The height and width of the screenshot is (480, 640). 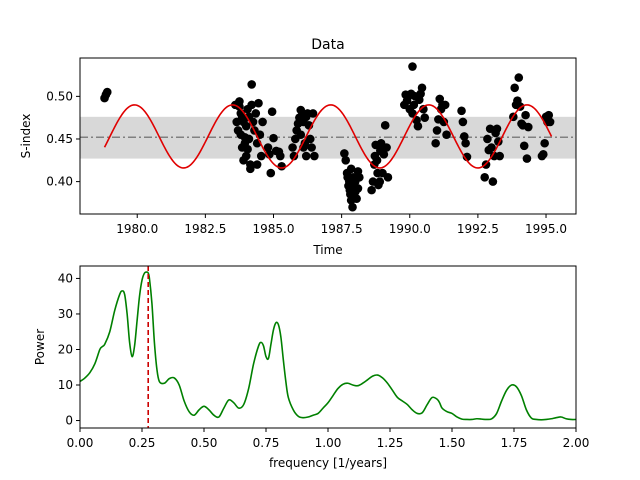 What do you see at coordinates (59, 182) in the screenshot?
I see `y-tick-label: 0.40` at bounding box center [59, 182].